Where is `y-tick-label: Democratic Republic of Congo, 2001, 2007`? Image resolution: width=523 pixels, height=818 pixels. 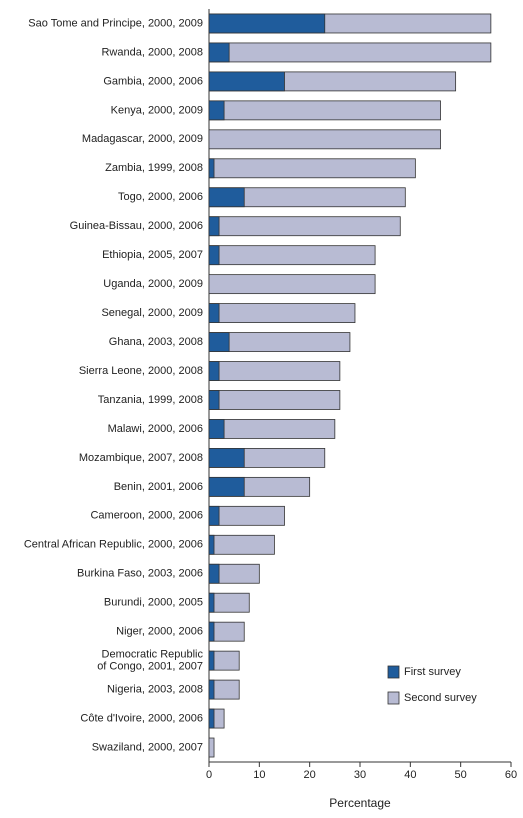 y-tick-label: Democratic Republic of Congo, 2001, 2007 is located at coordinates (150, 661).